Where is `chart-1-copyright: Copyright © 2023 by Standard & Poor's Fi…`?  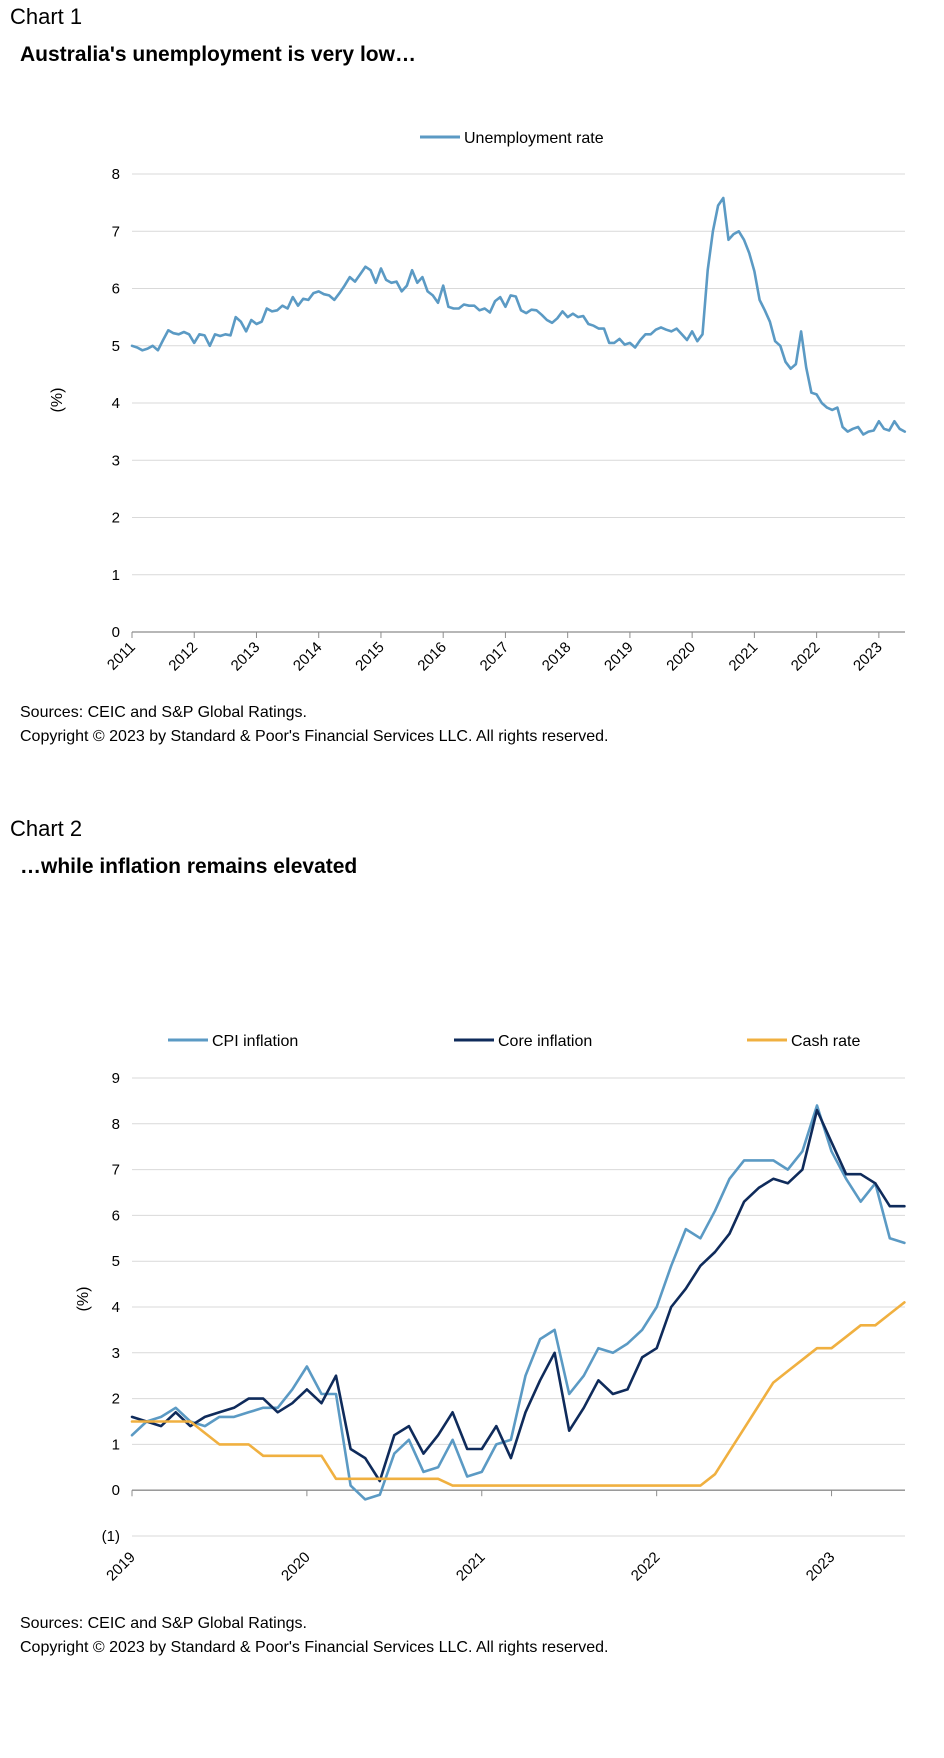 chart-1-copyright: Copyright © 2023 by Standard & Poor's Fi… is located at coordinates (314, 736).